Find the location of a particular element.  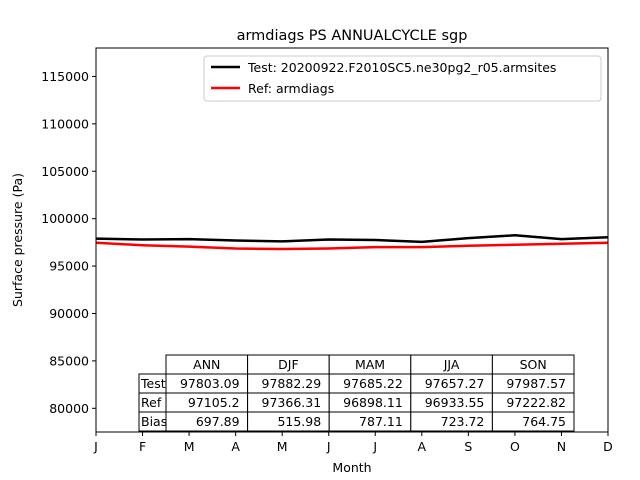

chart-title: armdiags PS ANNUALCYCLE sgp is located at coordinates (352, 36).